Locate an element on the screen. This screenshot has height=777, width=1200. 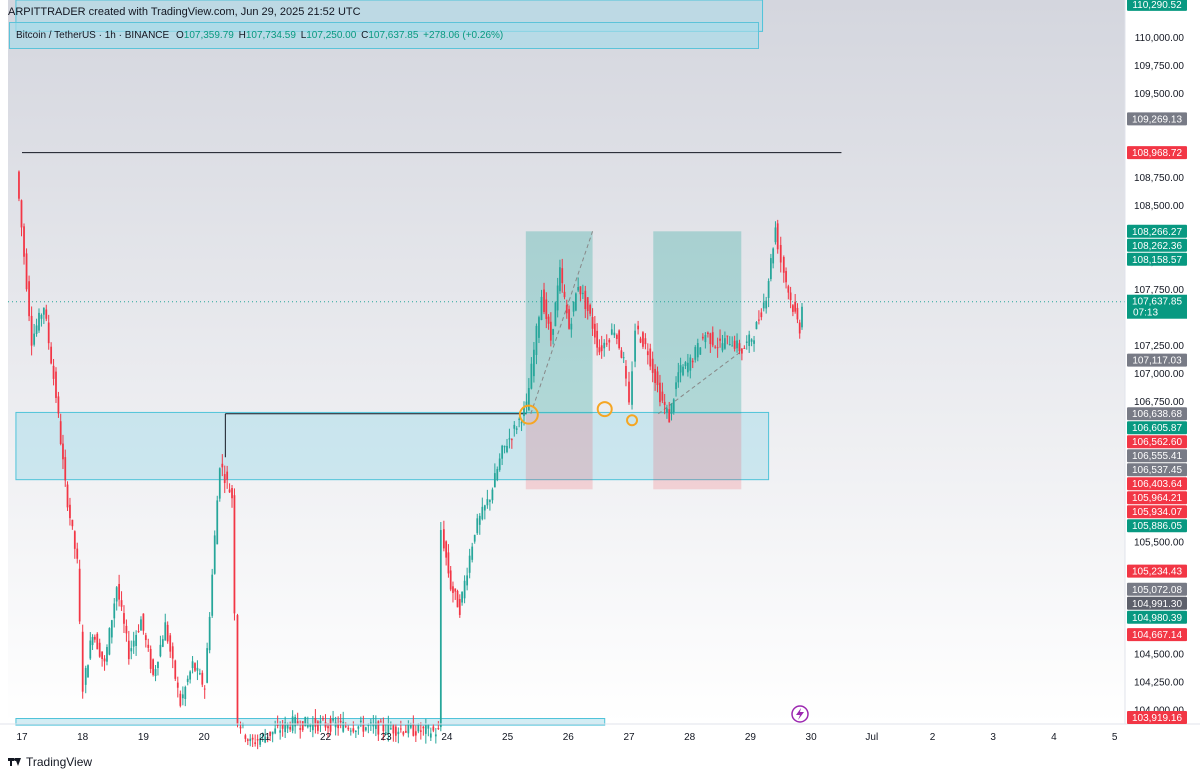
y-tick-label: 106,750.00 is located at coordinates (1159, 402).